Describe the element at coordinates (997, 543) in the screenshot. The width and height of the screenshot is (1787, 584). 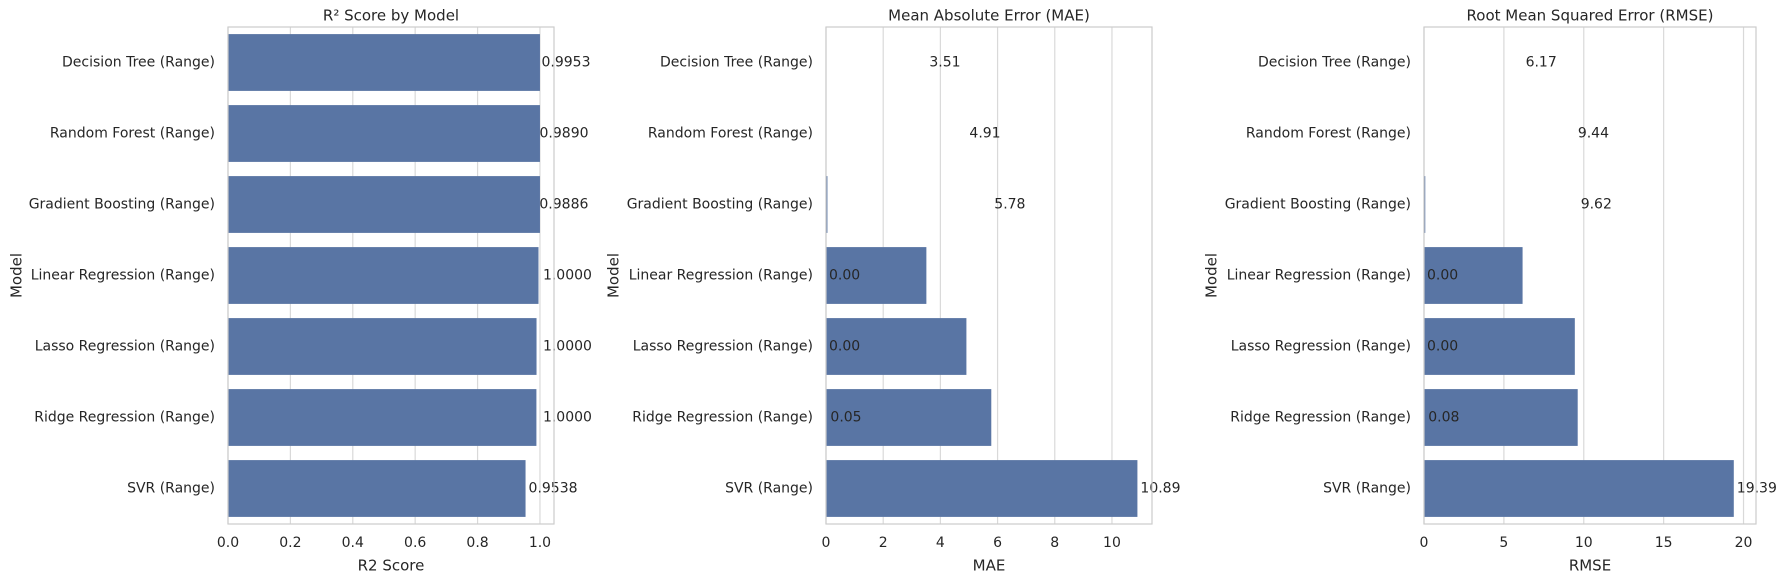
I see `x-tick-label: 6` at that location.